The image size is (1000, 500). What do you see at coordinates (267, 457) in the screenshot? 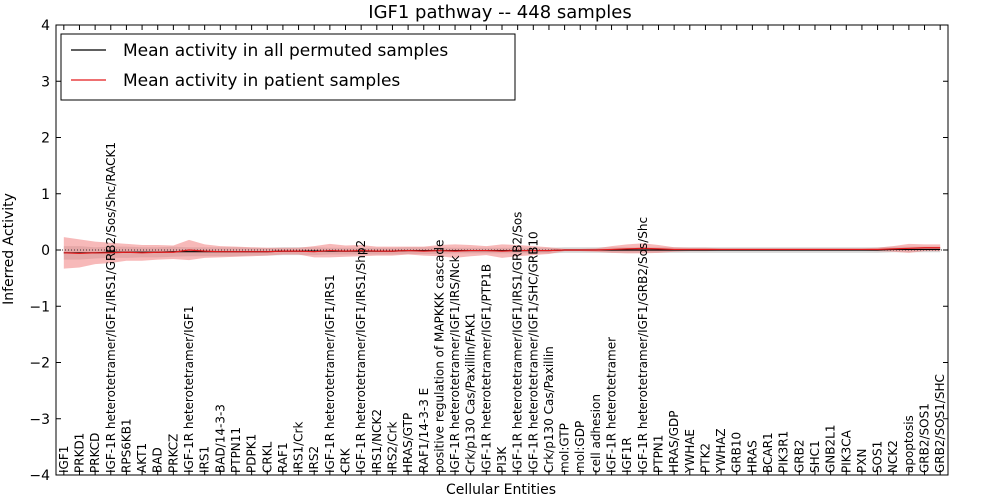
I see `x-tick-label: CRKL` at bounding box center [267, 457].